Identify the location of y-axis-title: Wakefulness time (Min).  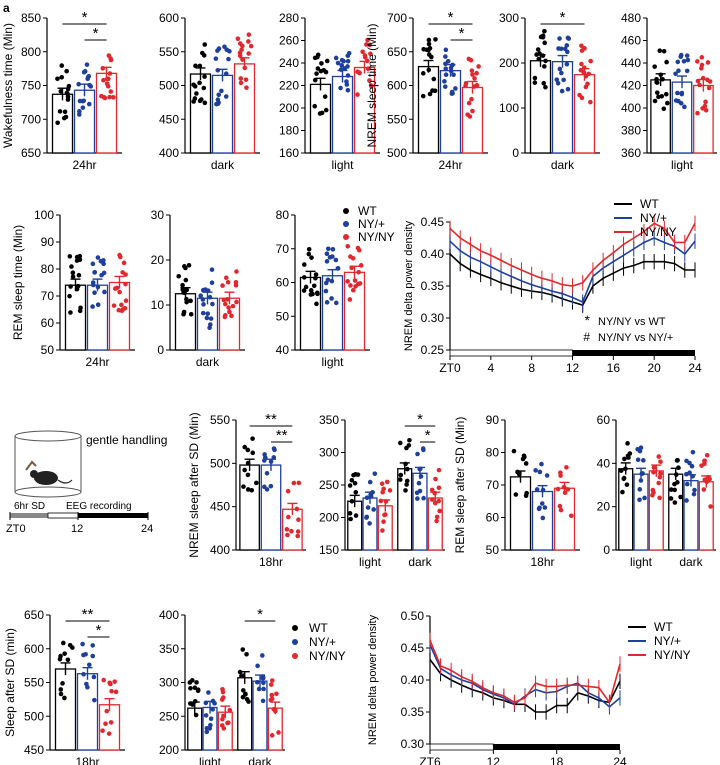
(8, 85).